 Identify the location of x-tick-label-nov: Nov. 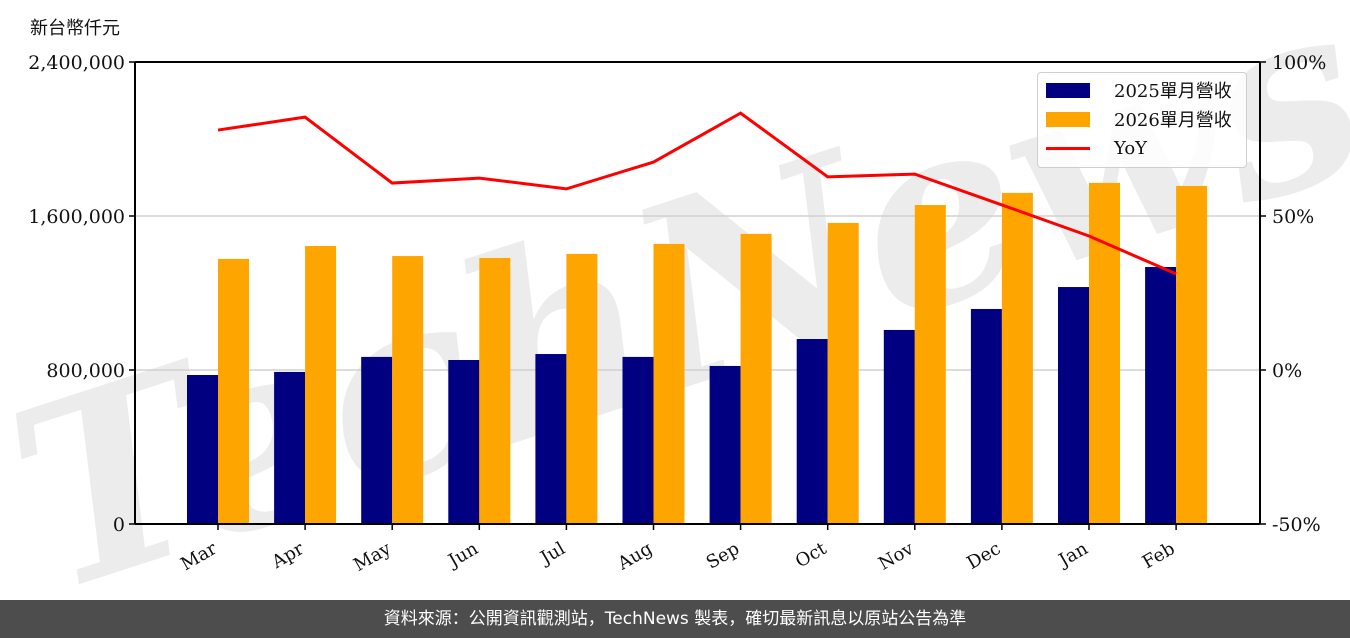
(896, 556).